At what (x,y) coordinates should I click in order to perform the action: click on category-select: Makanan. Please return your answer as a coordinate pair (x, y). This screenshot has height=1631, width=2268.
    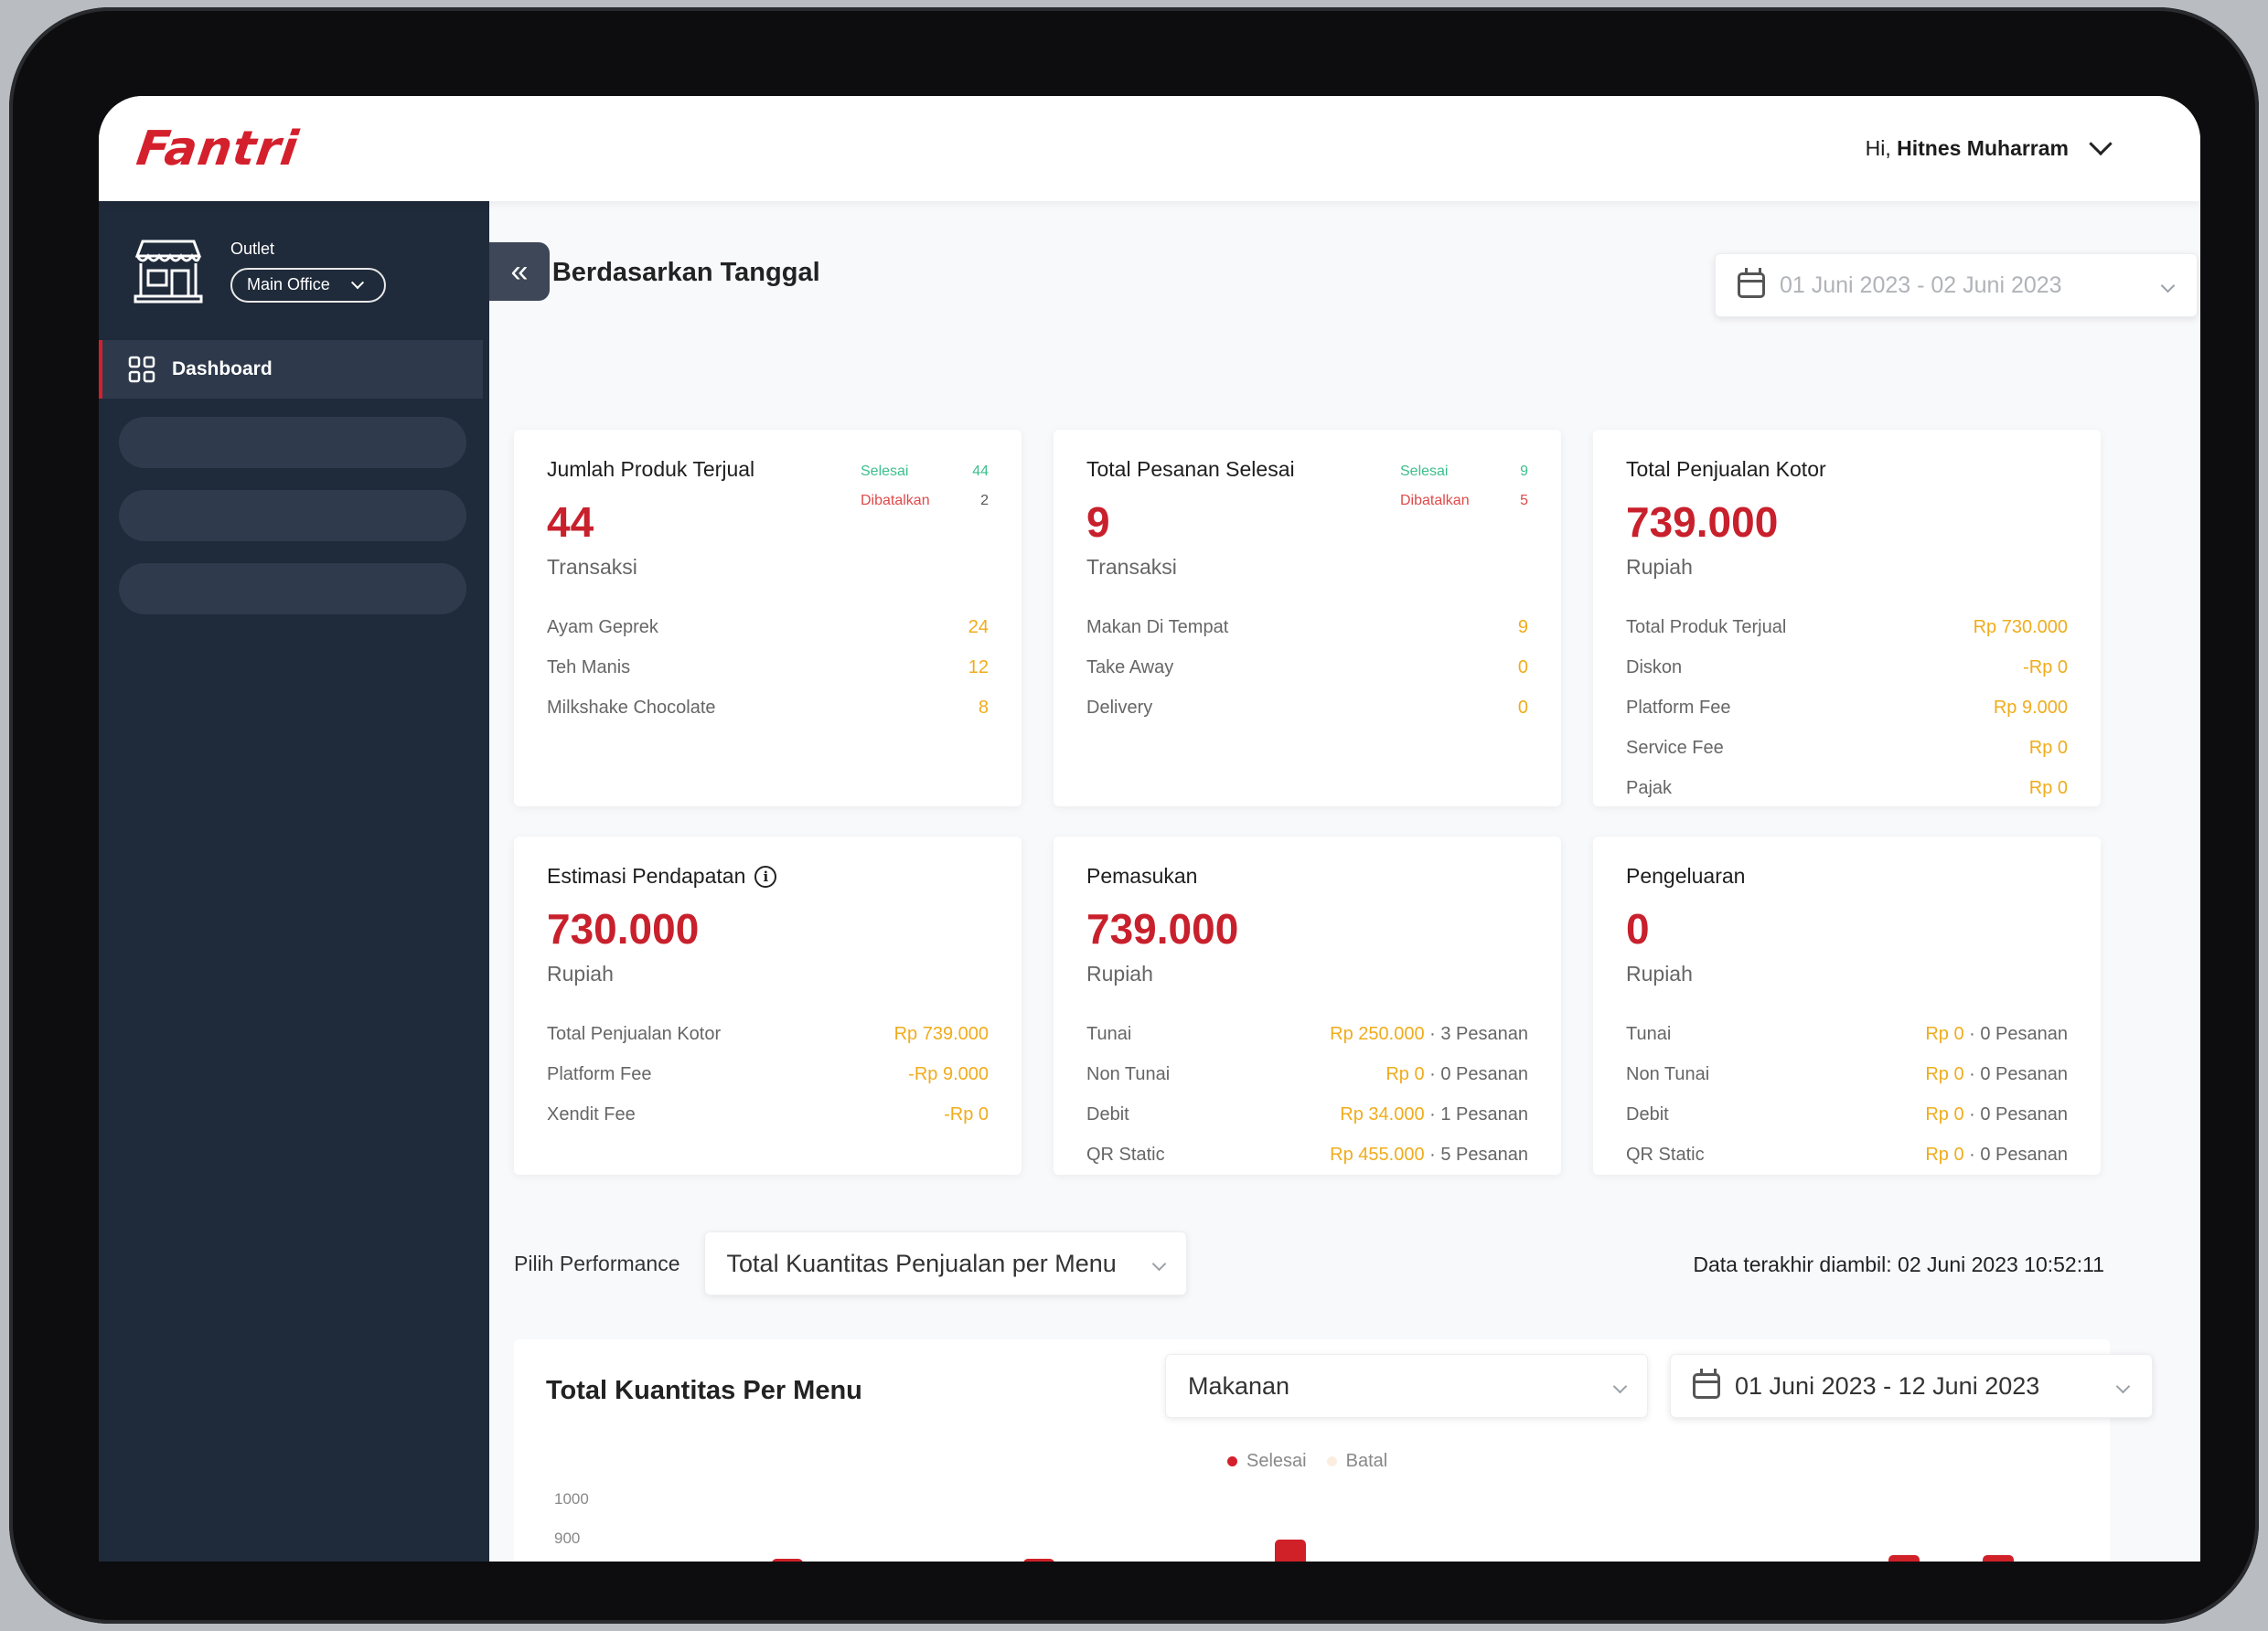
    Looking at the image, I should click on (1406, 1386).